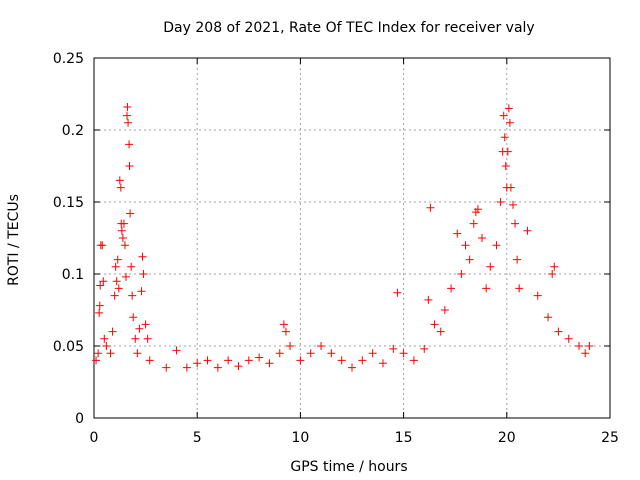  I want to click on y-axis-label: ROTI / TECUs, so click(14, 240).